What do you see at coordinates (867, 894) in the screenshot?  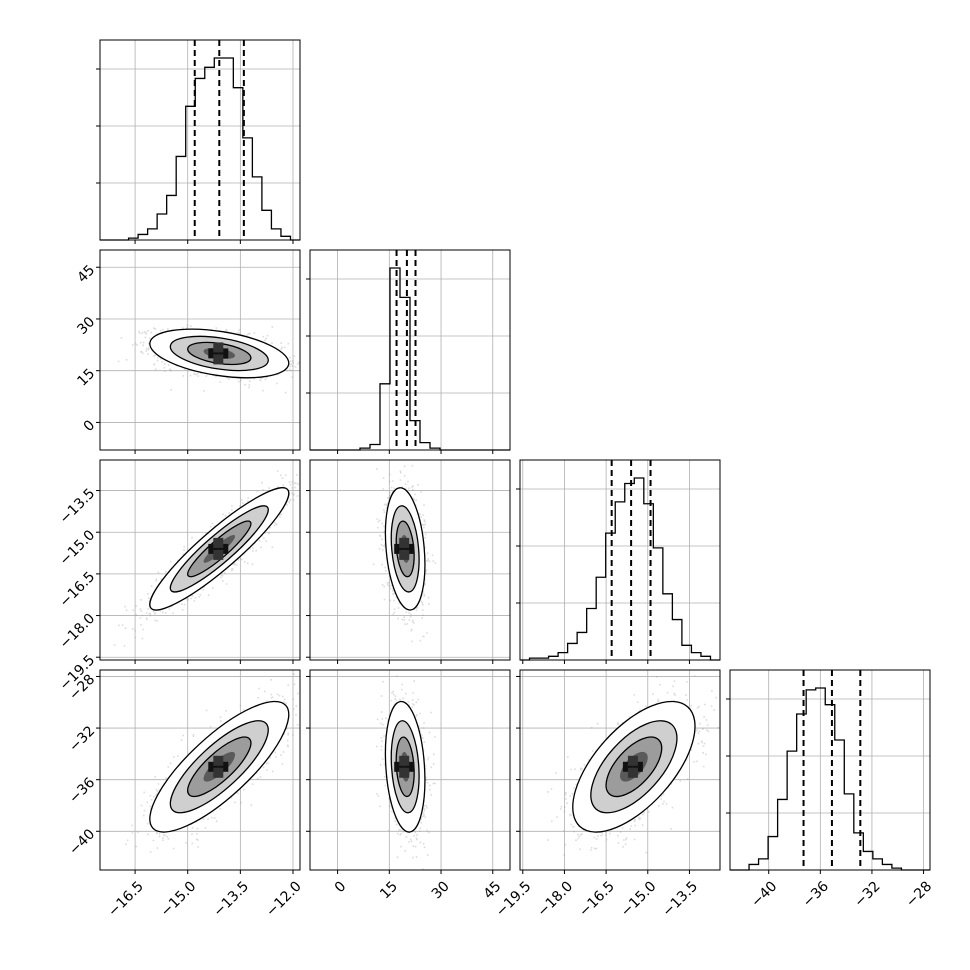 I see `x-tick-label: −32` at bounding box center [867, 894].